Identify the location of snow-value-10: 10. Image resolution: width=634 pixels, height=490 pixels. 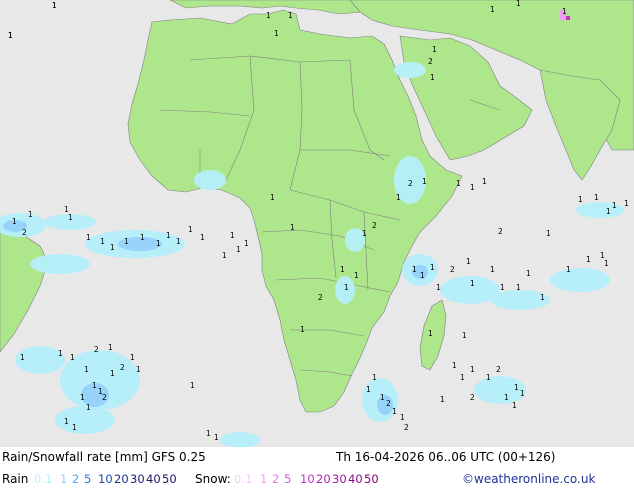
(307, 479).